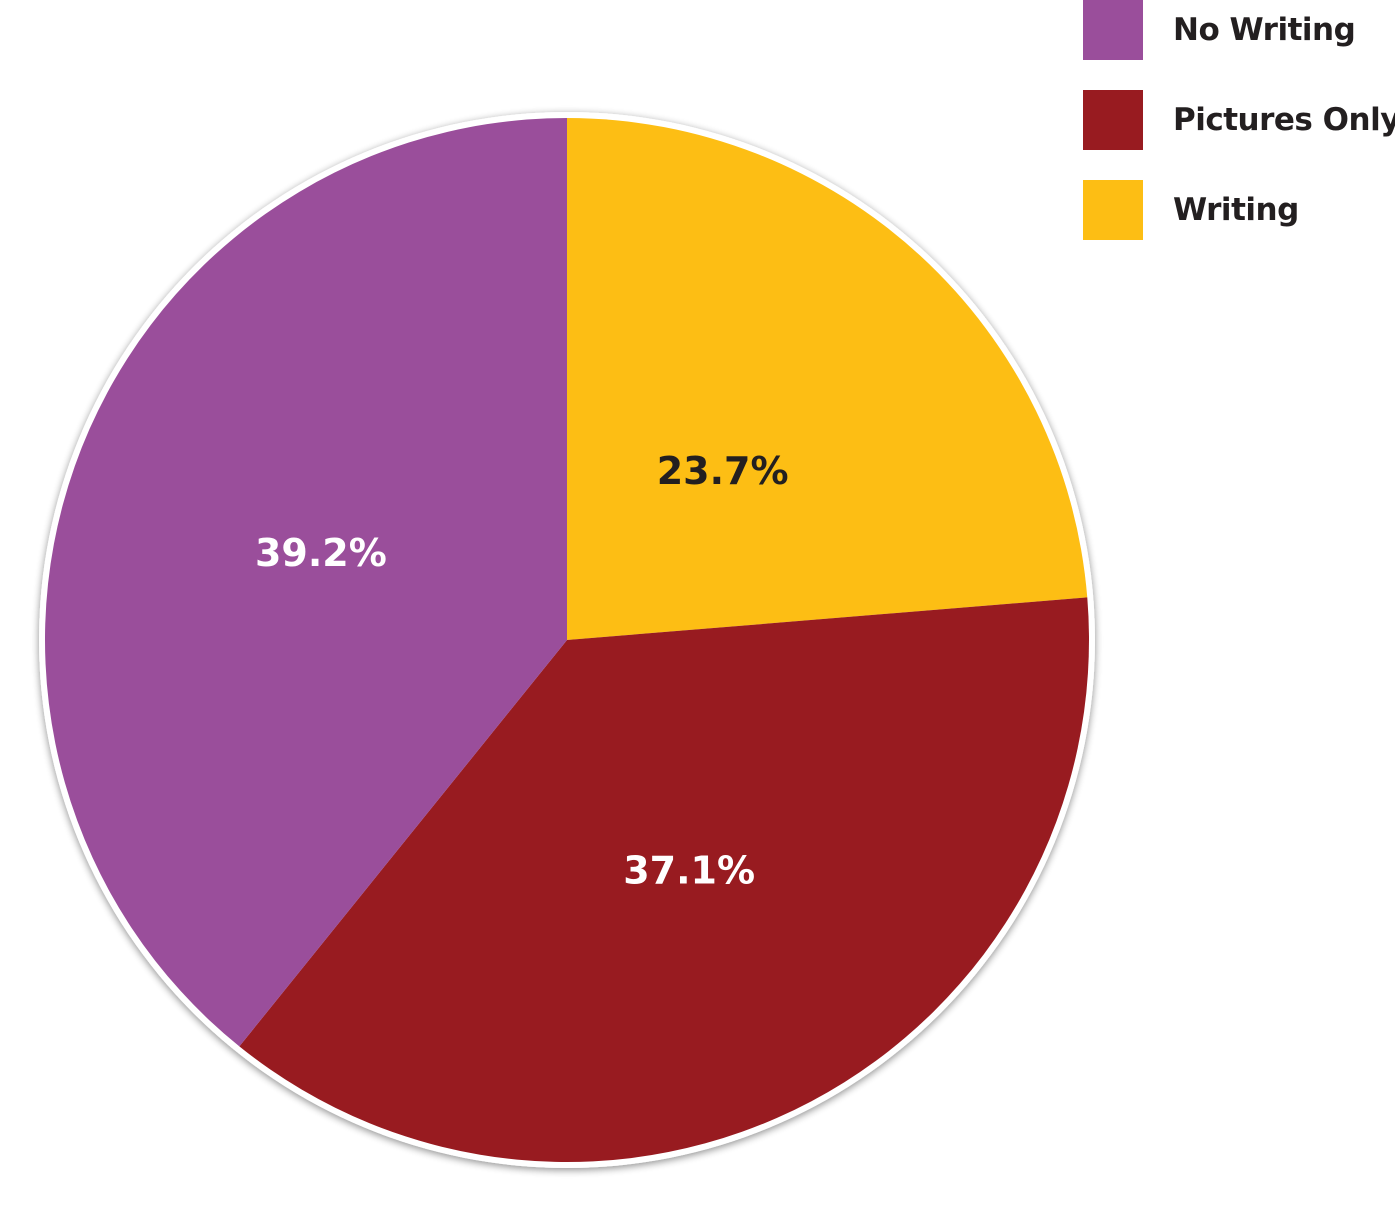 Image resolution: width=1395 pixels, height=1207 pixels. I want to click on legend-swatch-writing, so click(1113, 210).